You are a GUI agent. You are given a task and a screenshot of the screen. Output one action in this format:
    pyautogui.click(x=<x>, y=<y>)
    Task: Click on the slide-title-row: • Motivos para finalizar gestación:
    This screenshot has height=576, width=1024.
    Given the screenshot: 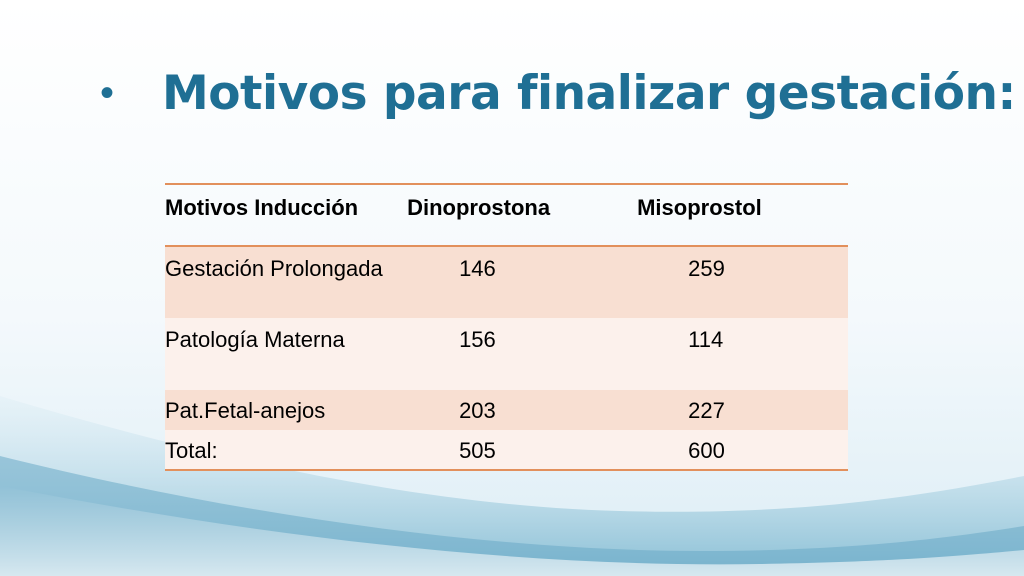 What is the action you would take?
    pyautogui.click(x=558, y=93)
    